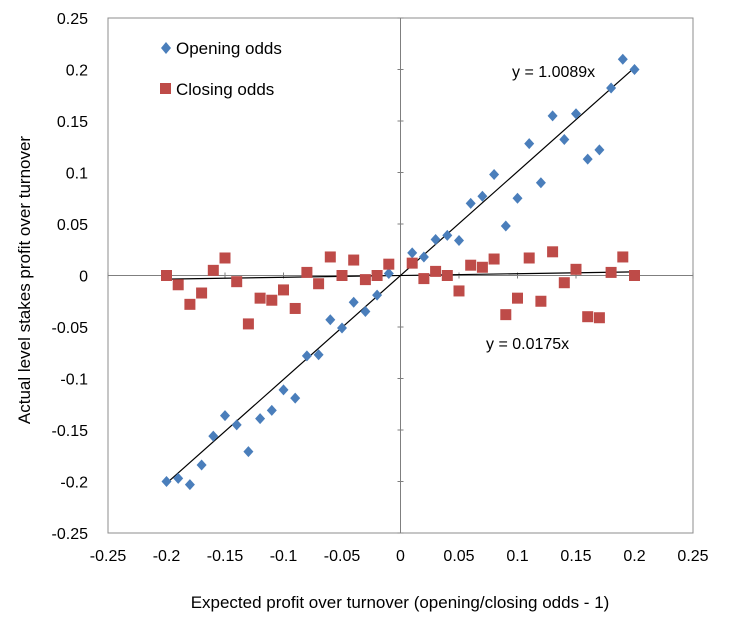  I want to click on legend-label-opening: Opening odds, so click(229, 48).